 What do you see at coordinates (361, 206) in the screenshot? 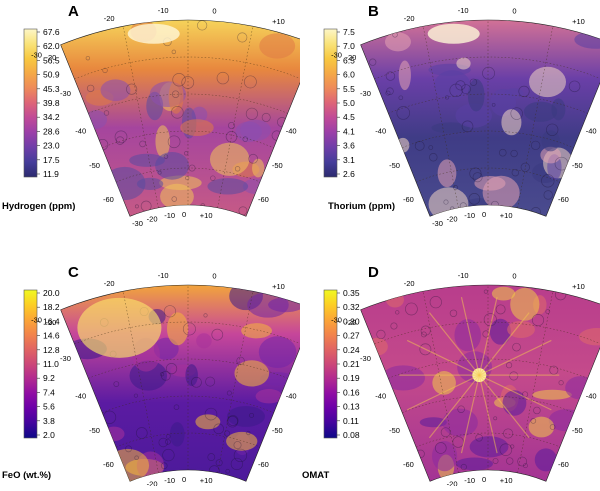
I see `colorbar-label: Thorium (ppm)` at bounding box center [361, 206].